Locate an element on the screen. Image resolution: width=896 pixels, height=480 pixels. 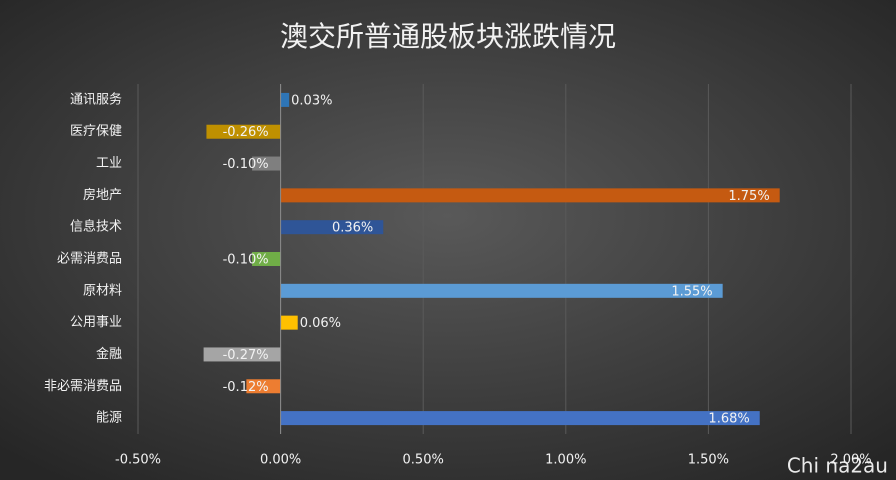
value-label: -0.26% is located at coordinates (246, 132).